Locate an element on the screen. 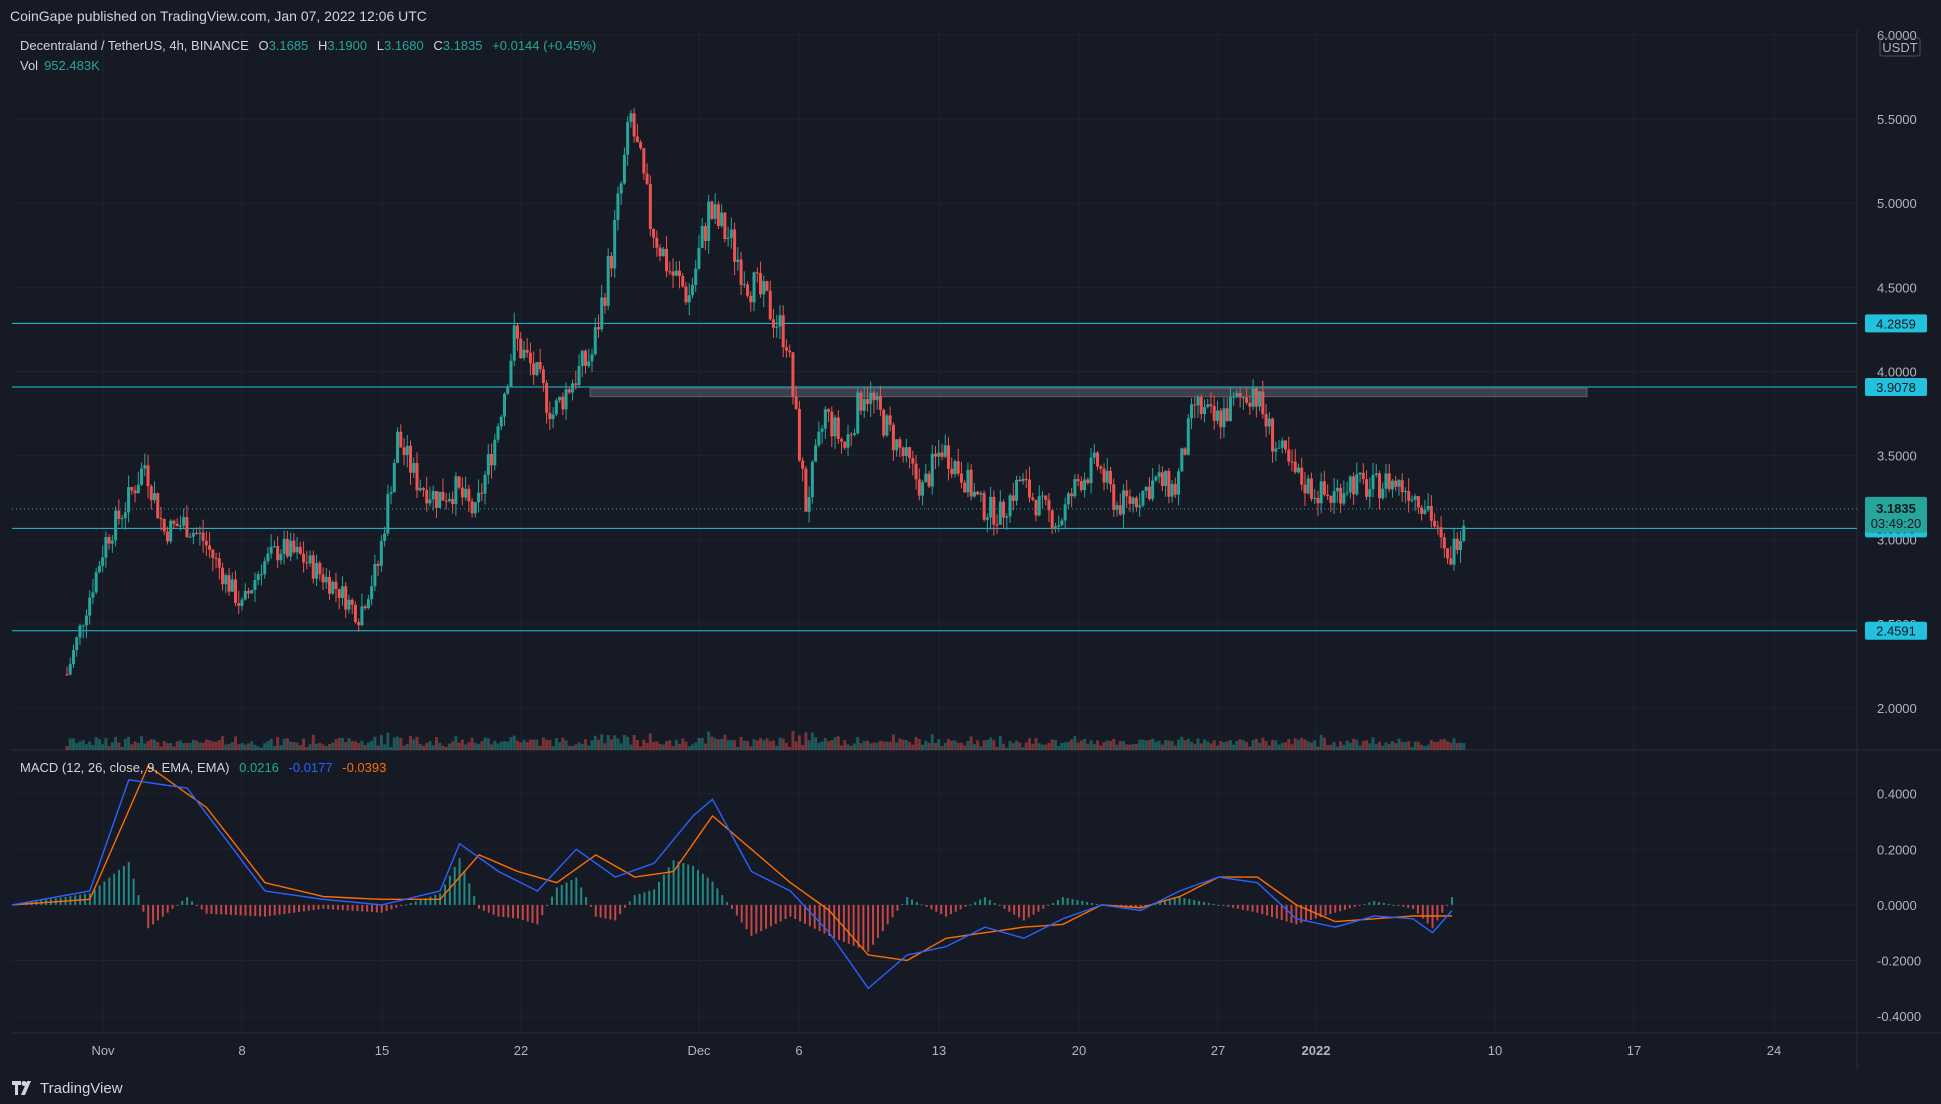  tradingview-logo: TradingView is located at coordinates (67, 1088).